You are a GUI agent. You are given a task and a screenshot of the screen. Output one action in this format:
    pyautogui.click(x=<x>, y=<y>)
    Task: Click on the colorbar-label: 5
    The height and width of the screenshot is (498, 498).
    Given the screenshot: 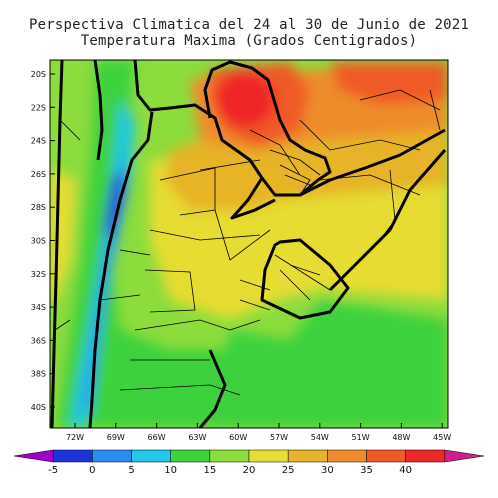 What is the action you would take?
    pyautogui.click(x=131, y=470)
    